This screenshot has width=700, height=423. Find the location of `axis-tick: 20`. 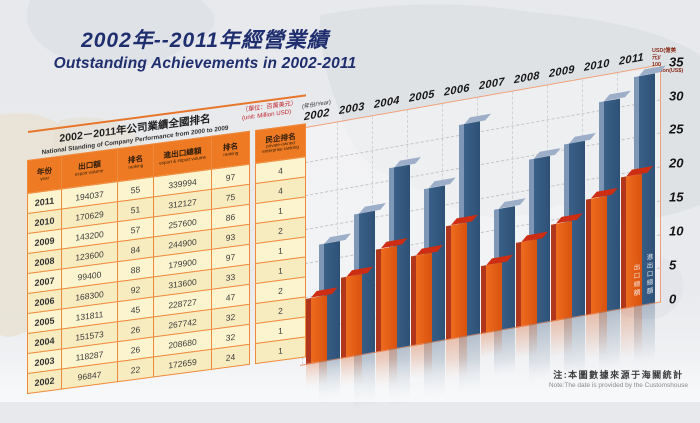

axis-tick: 20 is located at coordinates (676, 163).